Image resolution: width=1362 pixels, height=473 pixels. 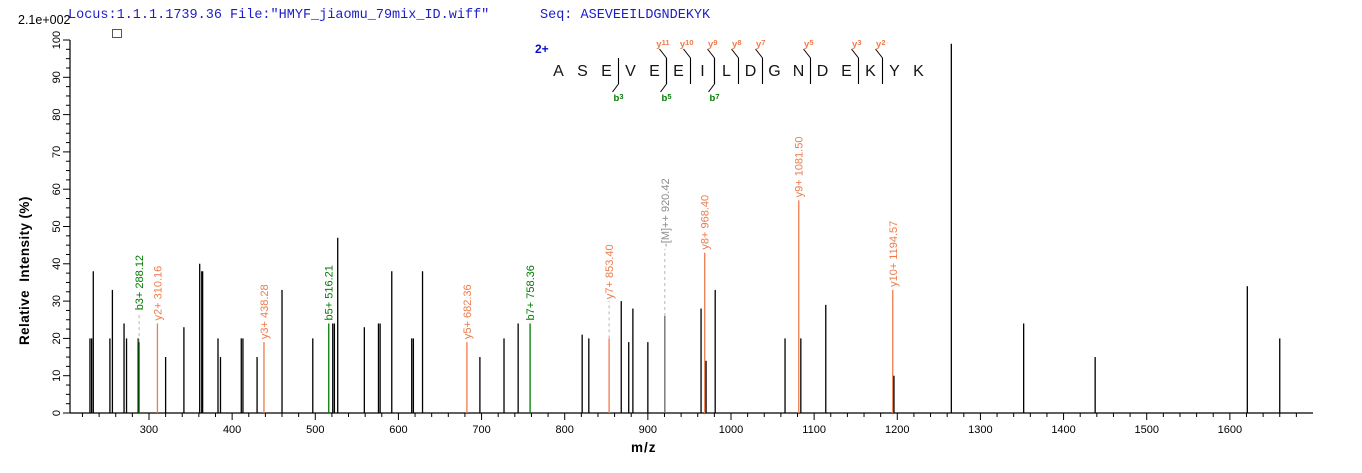 What do you see at coordinates (57, 301) in the screenshot?
I see `y-tick-label: 30` at bounding box center [57, 301].